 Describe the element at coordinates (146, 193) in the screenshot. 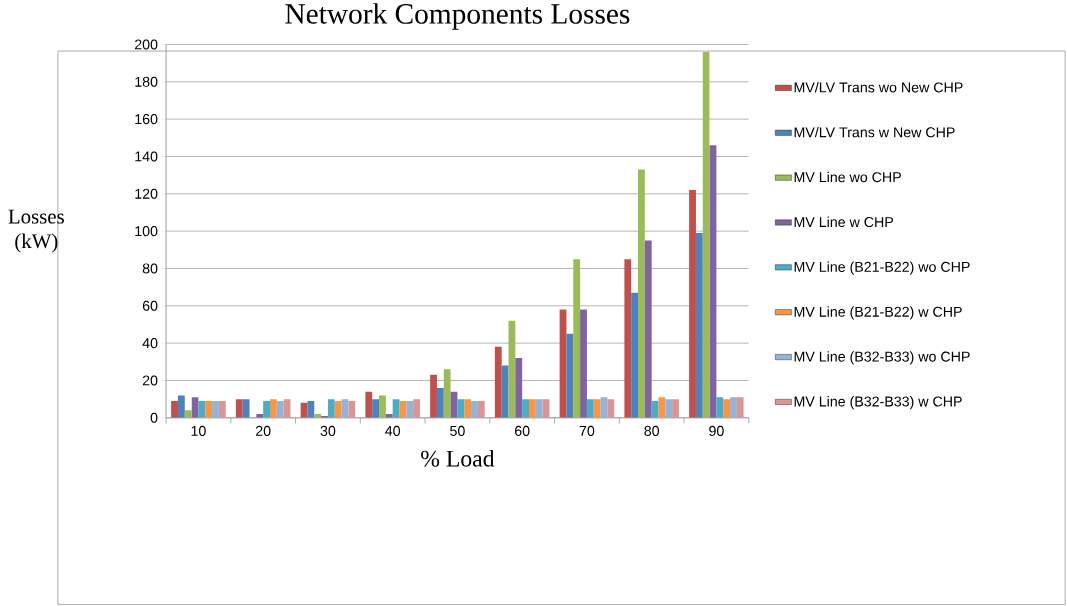

I see `y-tick-label: 120` at that location.